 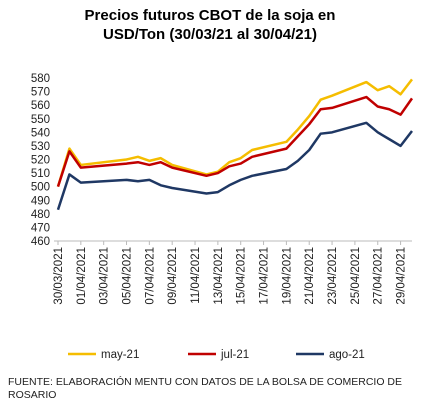 What do you see at coordinates (173, 276) in the screenshot?
I see `x-tick-label: 09/04/2021` at bounding box center [173, 276].